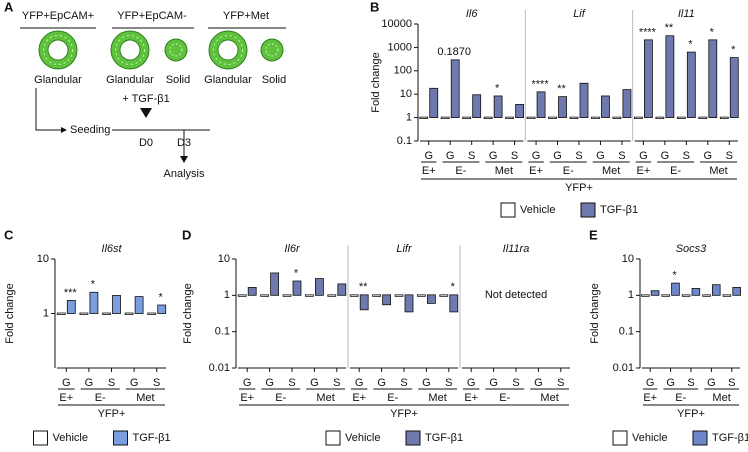  Describe the element at coordinates (691, 249) in the screenshot. I see `subplot-title: Socs3` at that location.